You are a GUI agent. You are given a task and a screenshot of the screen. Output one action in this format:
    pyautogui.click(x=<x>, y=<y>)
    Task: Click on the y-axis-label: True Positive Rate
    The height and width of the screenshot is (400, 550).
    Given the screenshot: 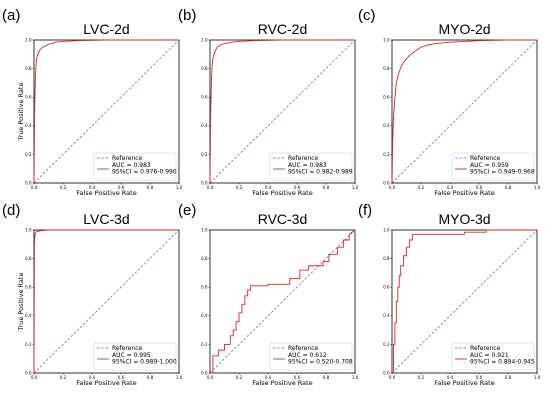 What is the action you would take?
    pyautogui.click(x=21, y=302)
    